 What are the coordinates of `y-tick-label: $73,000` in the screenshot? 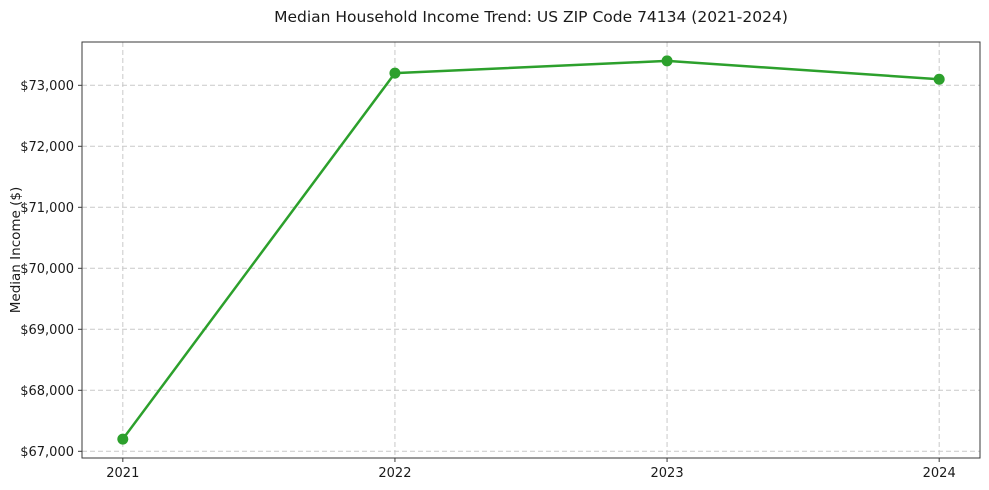 It's located at (47, 86).